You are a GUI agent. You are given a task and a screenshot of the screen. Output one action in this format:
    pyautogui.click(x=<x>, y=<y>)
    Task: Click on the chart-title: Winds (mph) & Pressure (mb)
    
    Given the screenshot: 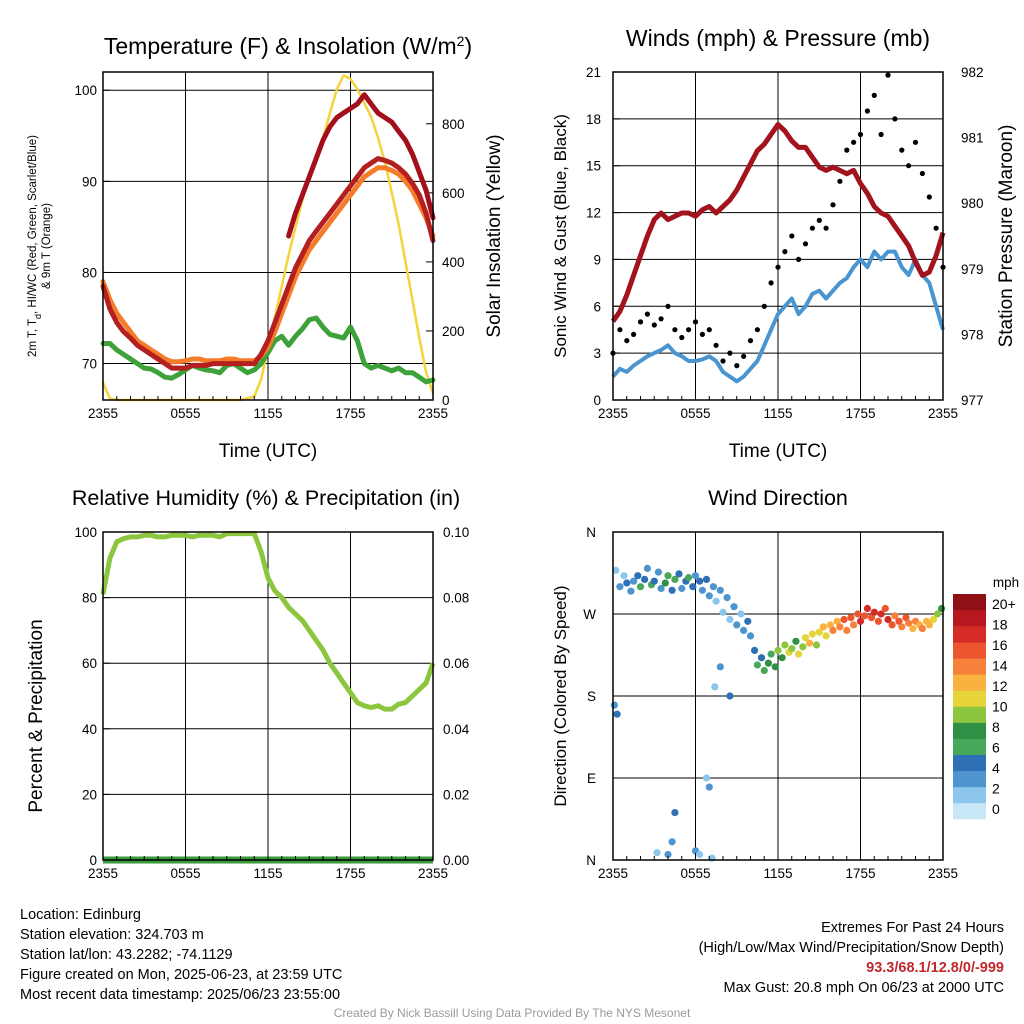 What is the action you would take?
    pyautogui.click(x=778, y=38)
    